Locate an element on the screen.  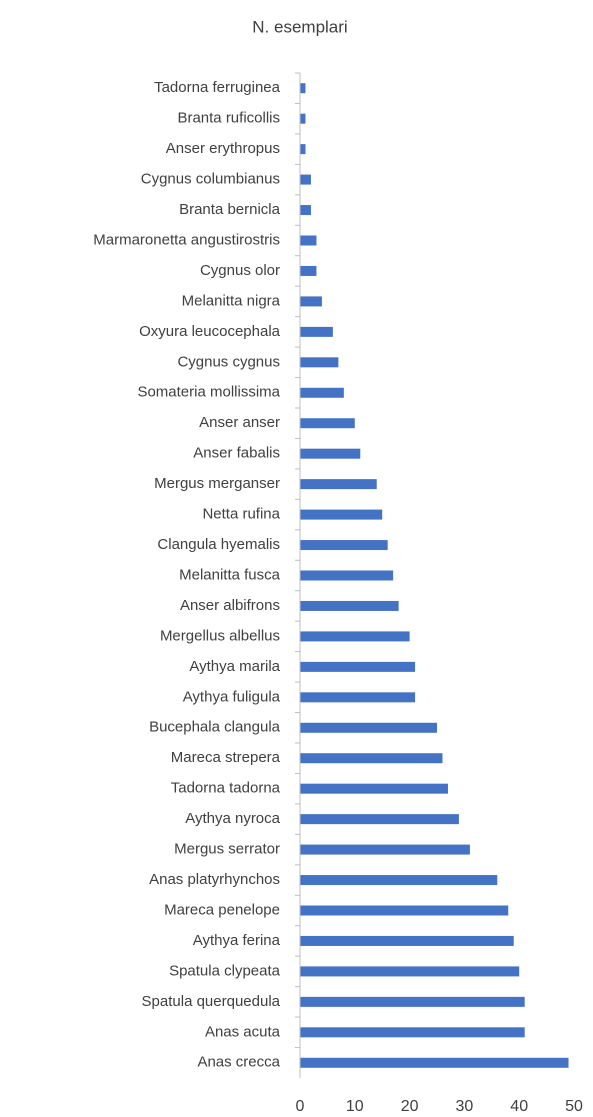
y-tick-label: Tadorna tadorna is located at coordinates (226, 788).